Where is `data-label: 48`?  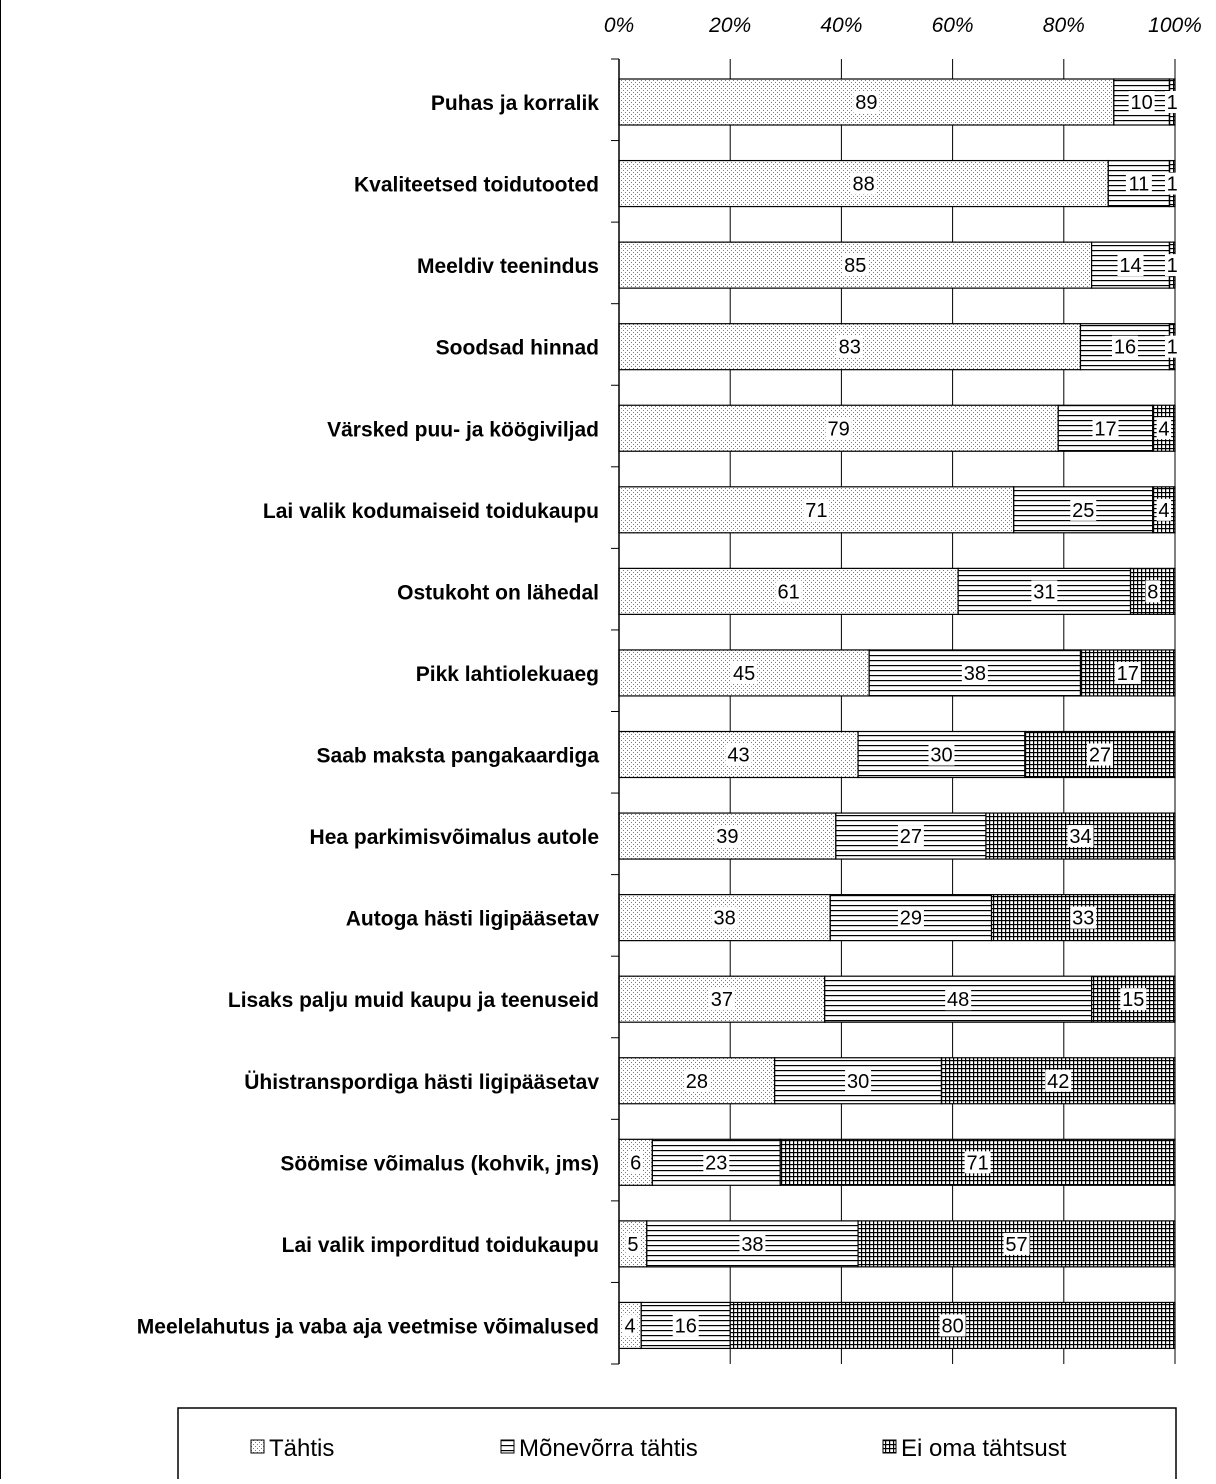 data-label: 48 is located at coordinates (958, 1000).